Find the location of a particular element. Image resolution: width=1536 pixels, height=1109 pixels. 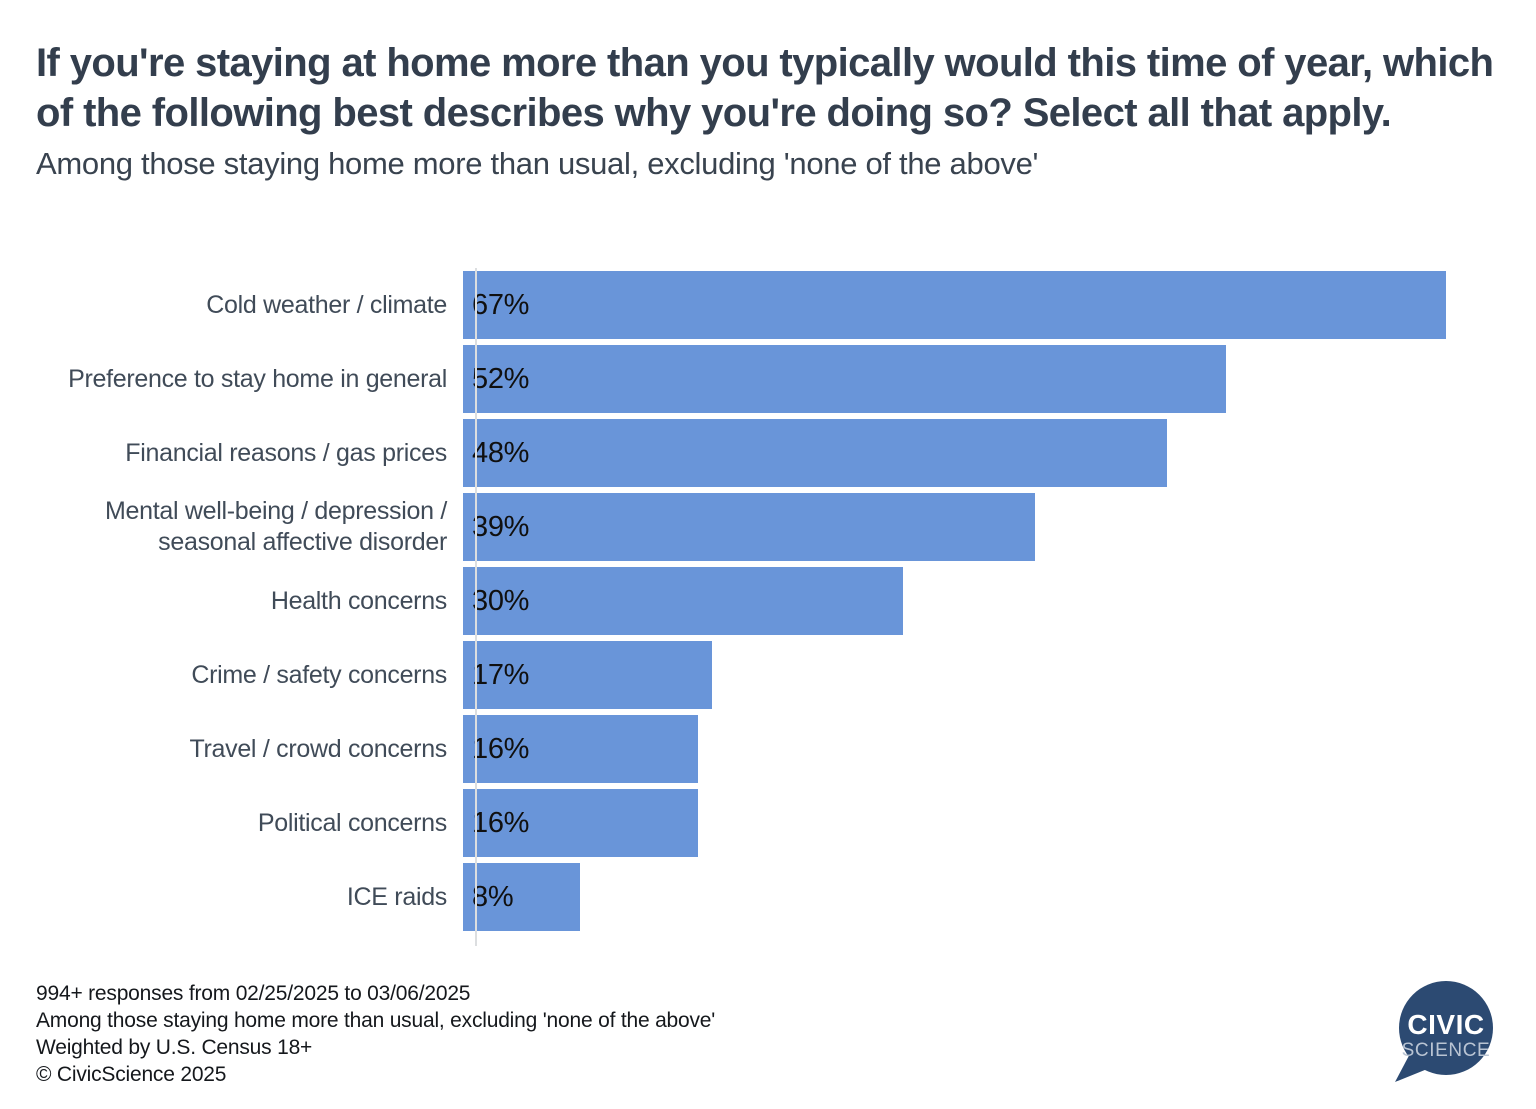

chart-row: Cold weather / climate 67% is located at coordinates (777, 305).